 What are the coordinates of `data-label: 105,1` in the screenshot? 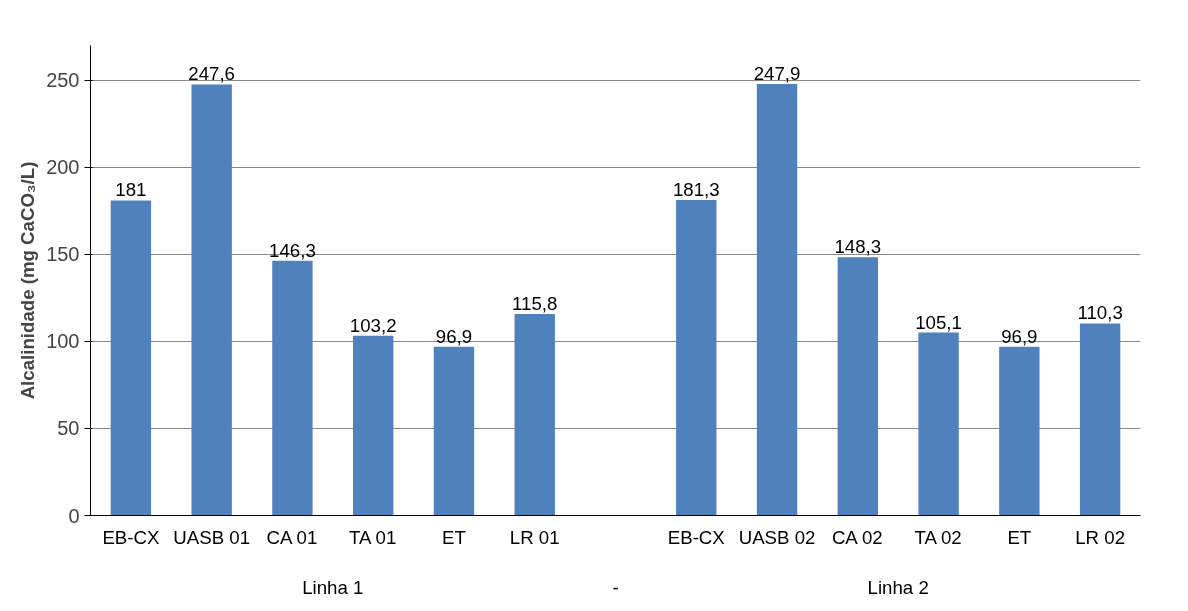 It's located at (938, 322).